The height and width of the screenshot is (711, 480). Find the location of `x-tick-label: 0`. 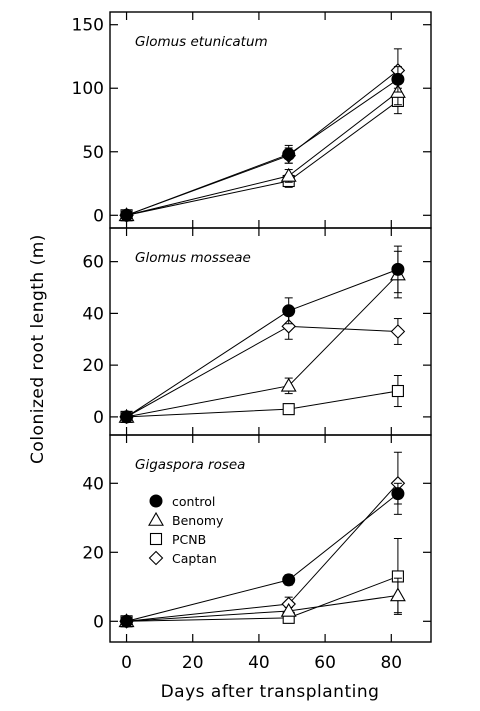

x-tick-label: 0 is located at coordinates (126, 663).